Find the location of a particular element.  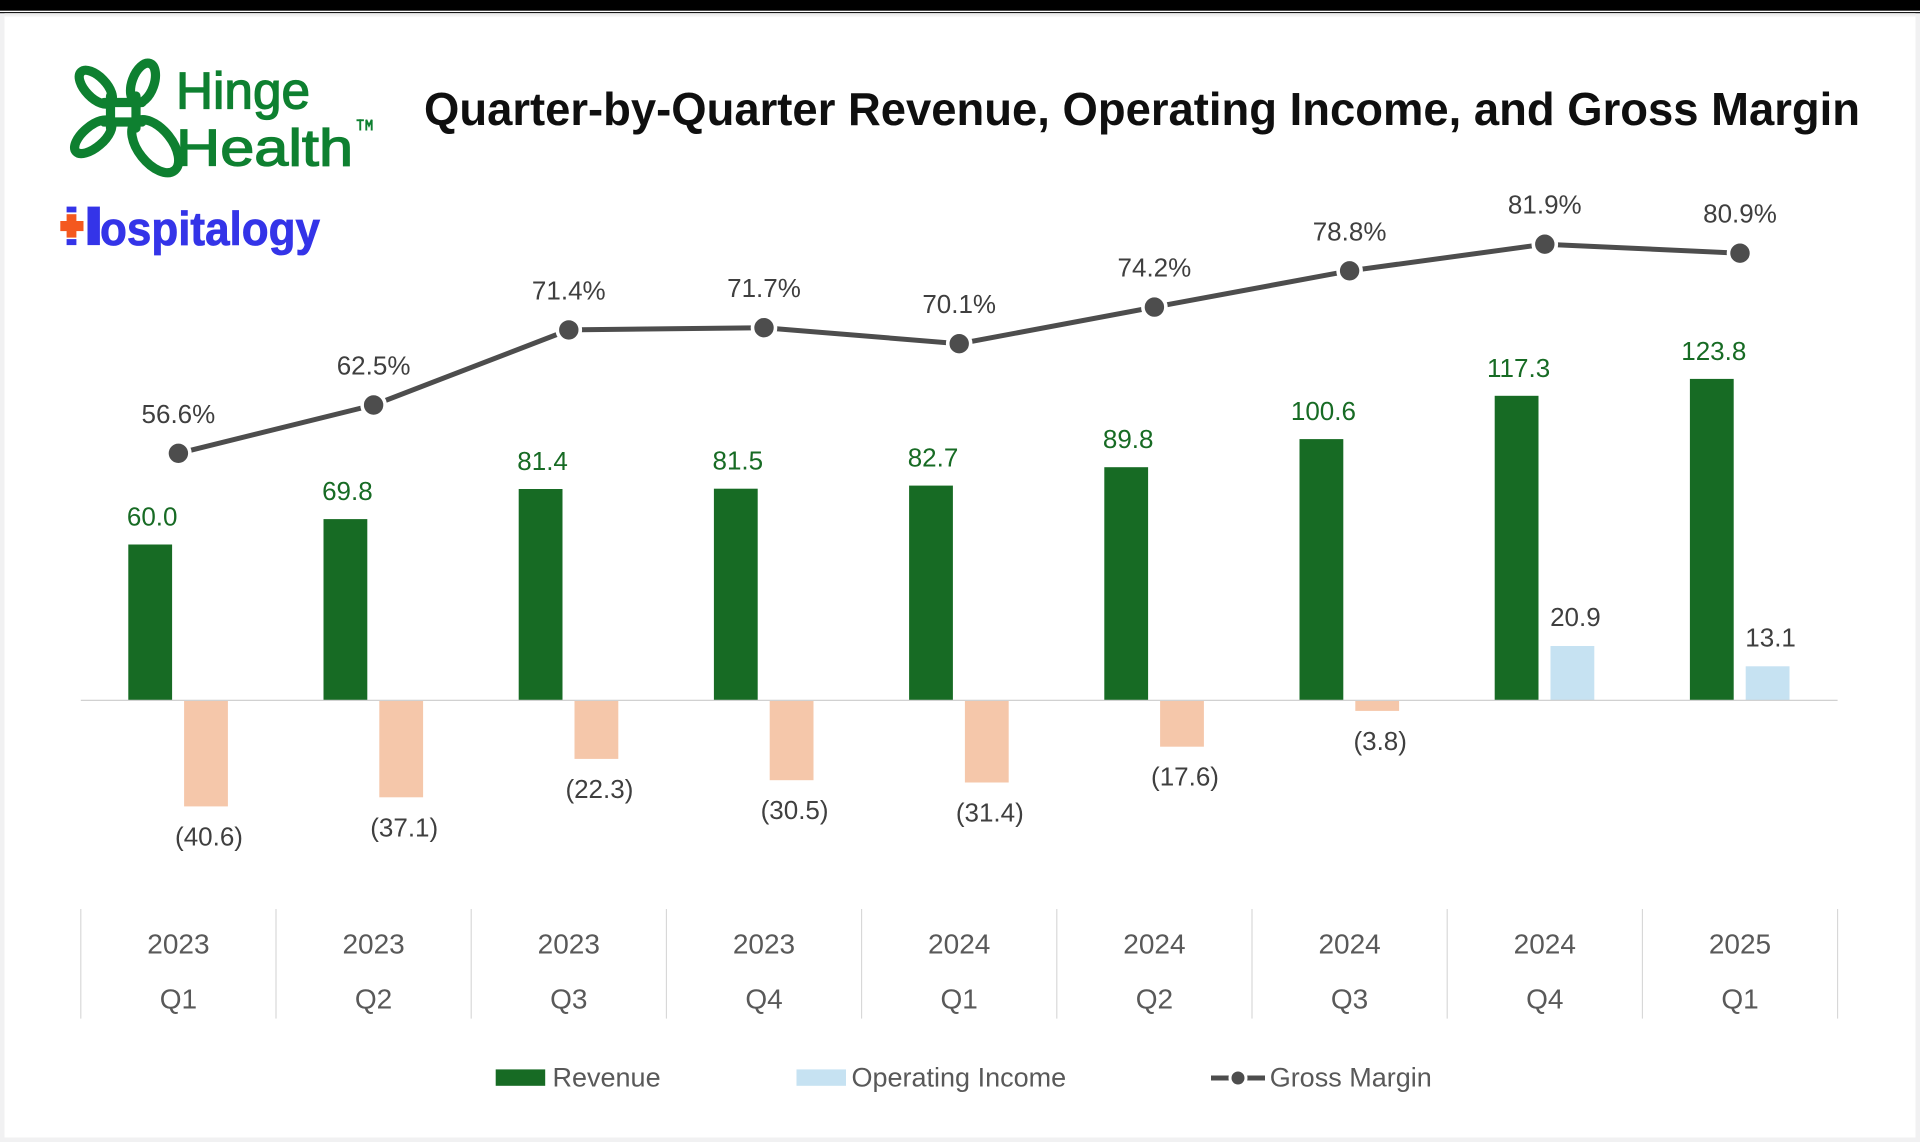

svg-text: 117.3 is located at coordinates (1518, 368).